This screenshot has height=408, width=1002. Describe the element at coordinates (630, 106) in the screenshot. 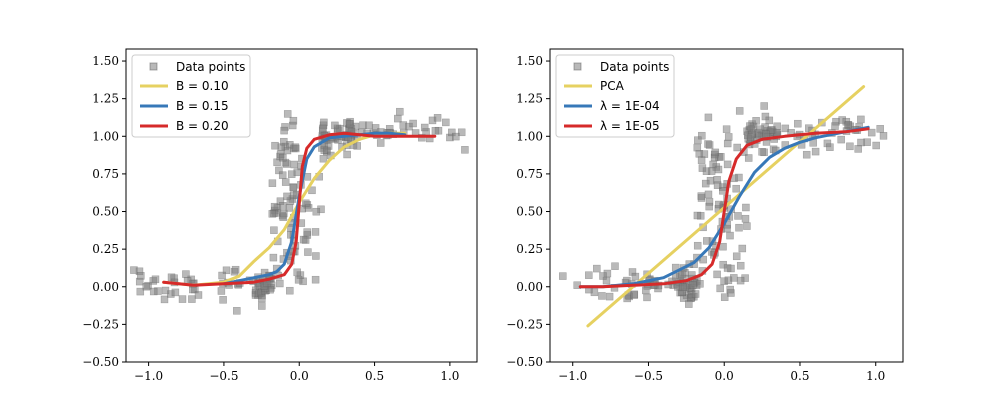

I see `legend-label-1: λ = 1E-04` at that location.